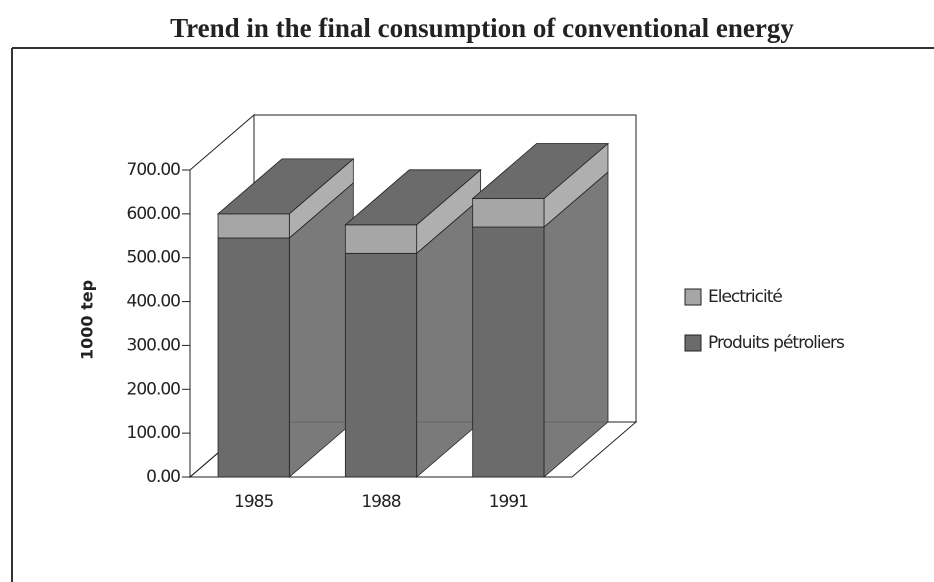 The width and height of the screenshot is (934, 582). I want to click on legend-label: Produits pétroliers, so click(776, 343).